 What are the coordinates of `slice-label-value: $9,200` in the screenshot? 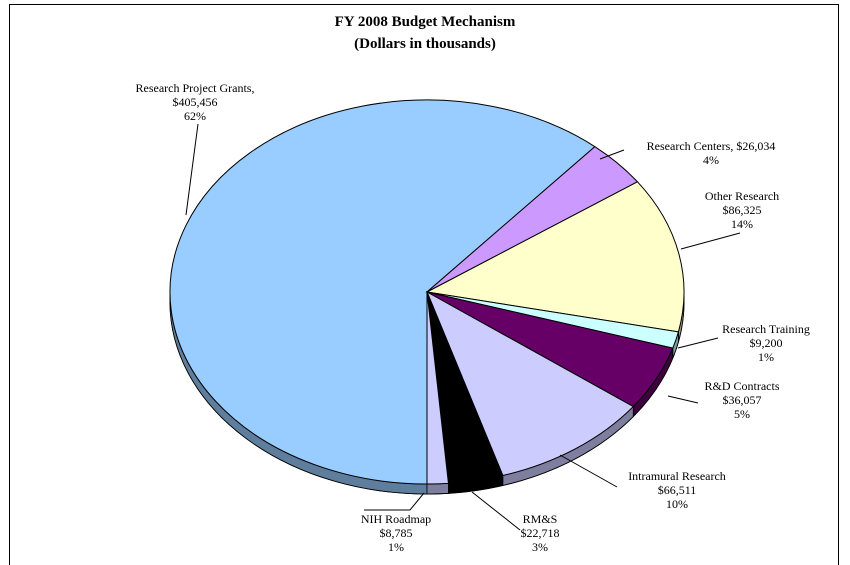 It's located at (766, 343).